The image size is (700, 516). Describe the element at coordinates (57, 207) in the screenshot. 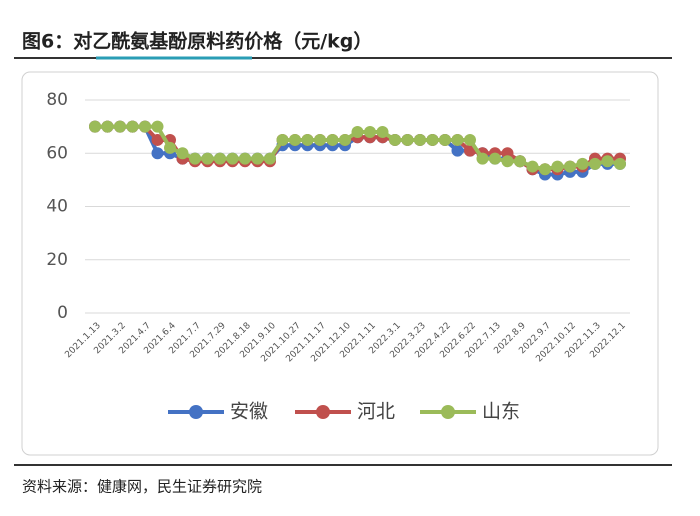

I see `y-tick-label: 40` at that location.